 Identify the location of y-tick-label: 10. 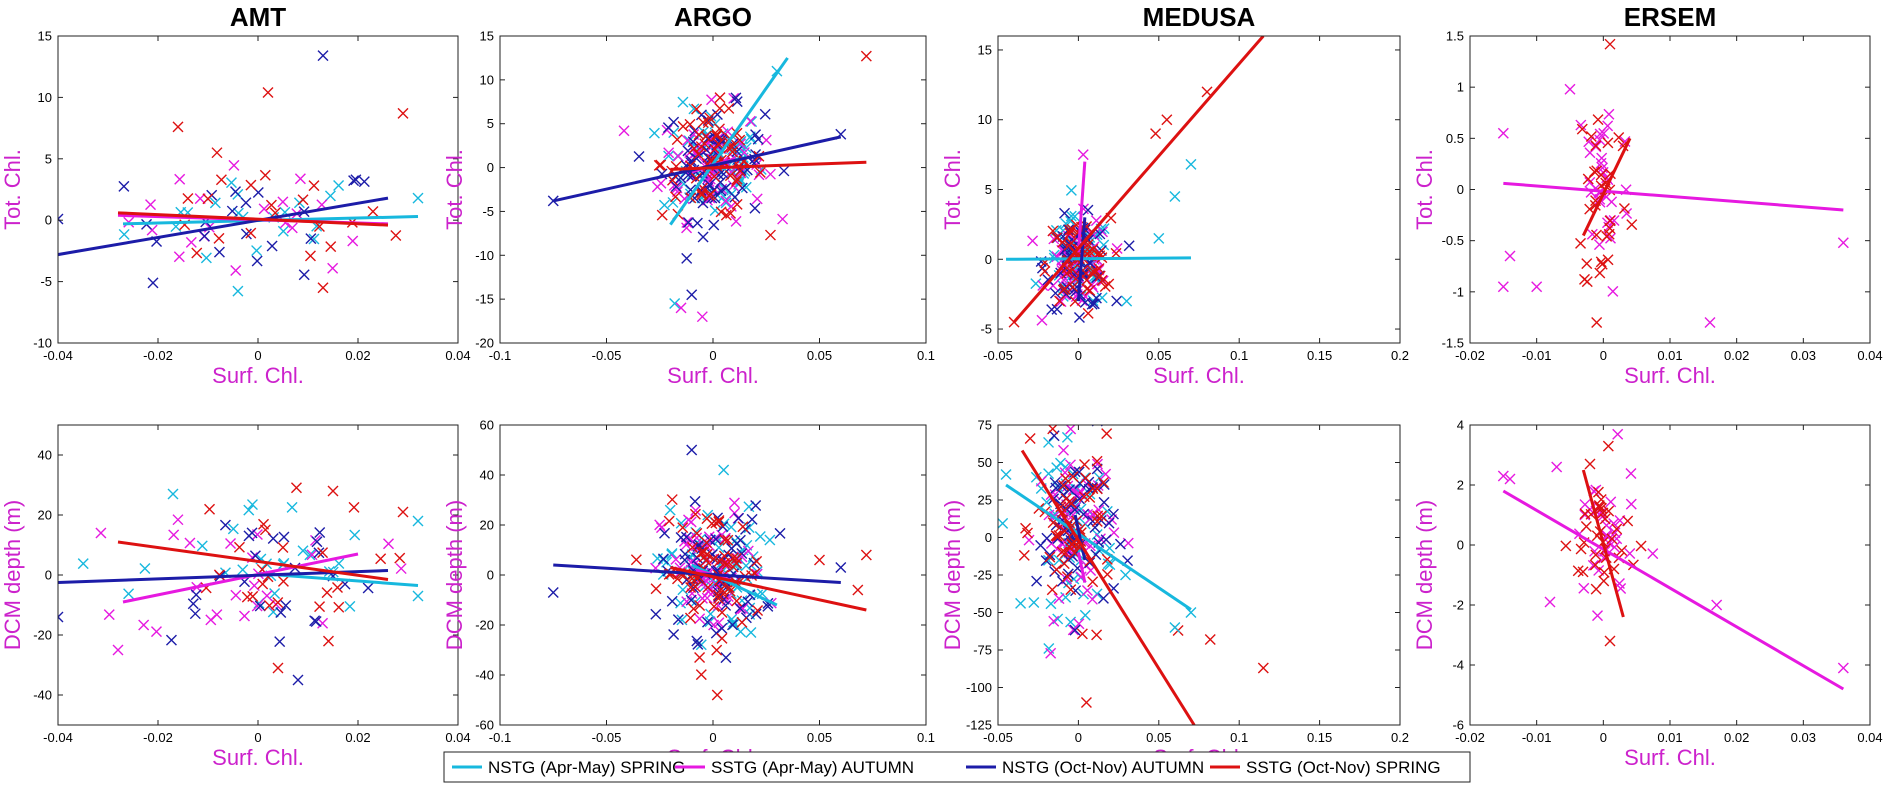
(45, 97).